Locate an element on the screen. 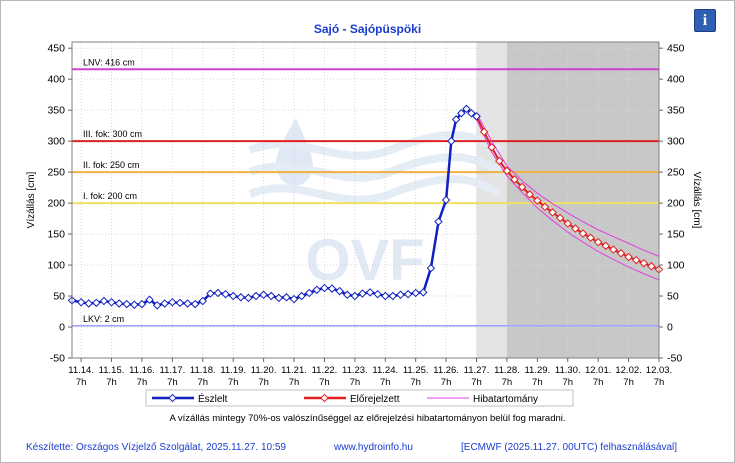 The width and height of the screenshot is (735, 463). x-tick-label-date: 11.26. is located at coordinates (446, 370).